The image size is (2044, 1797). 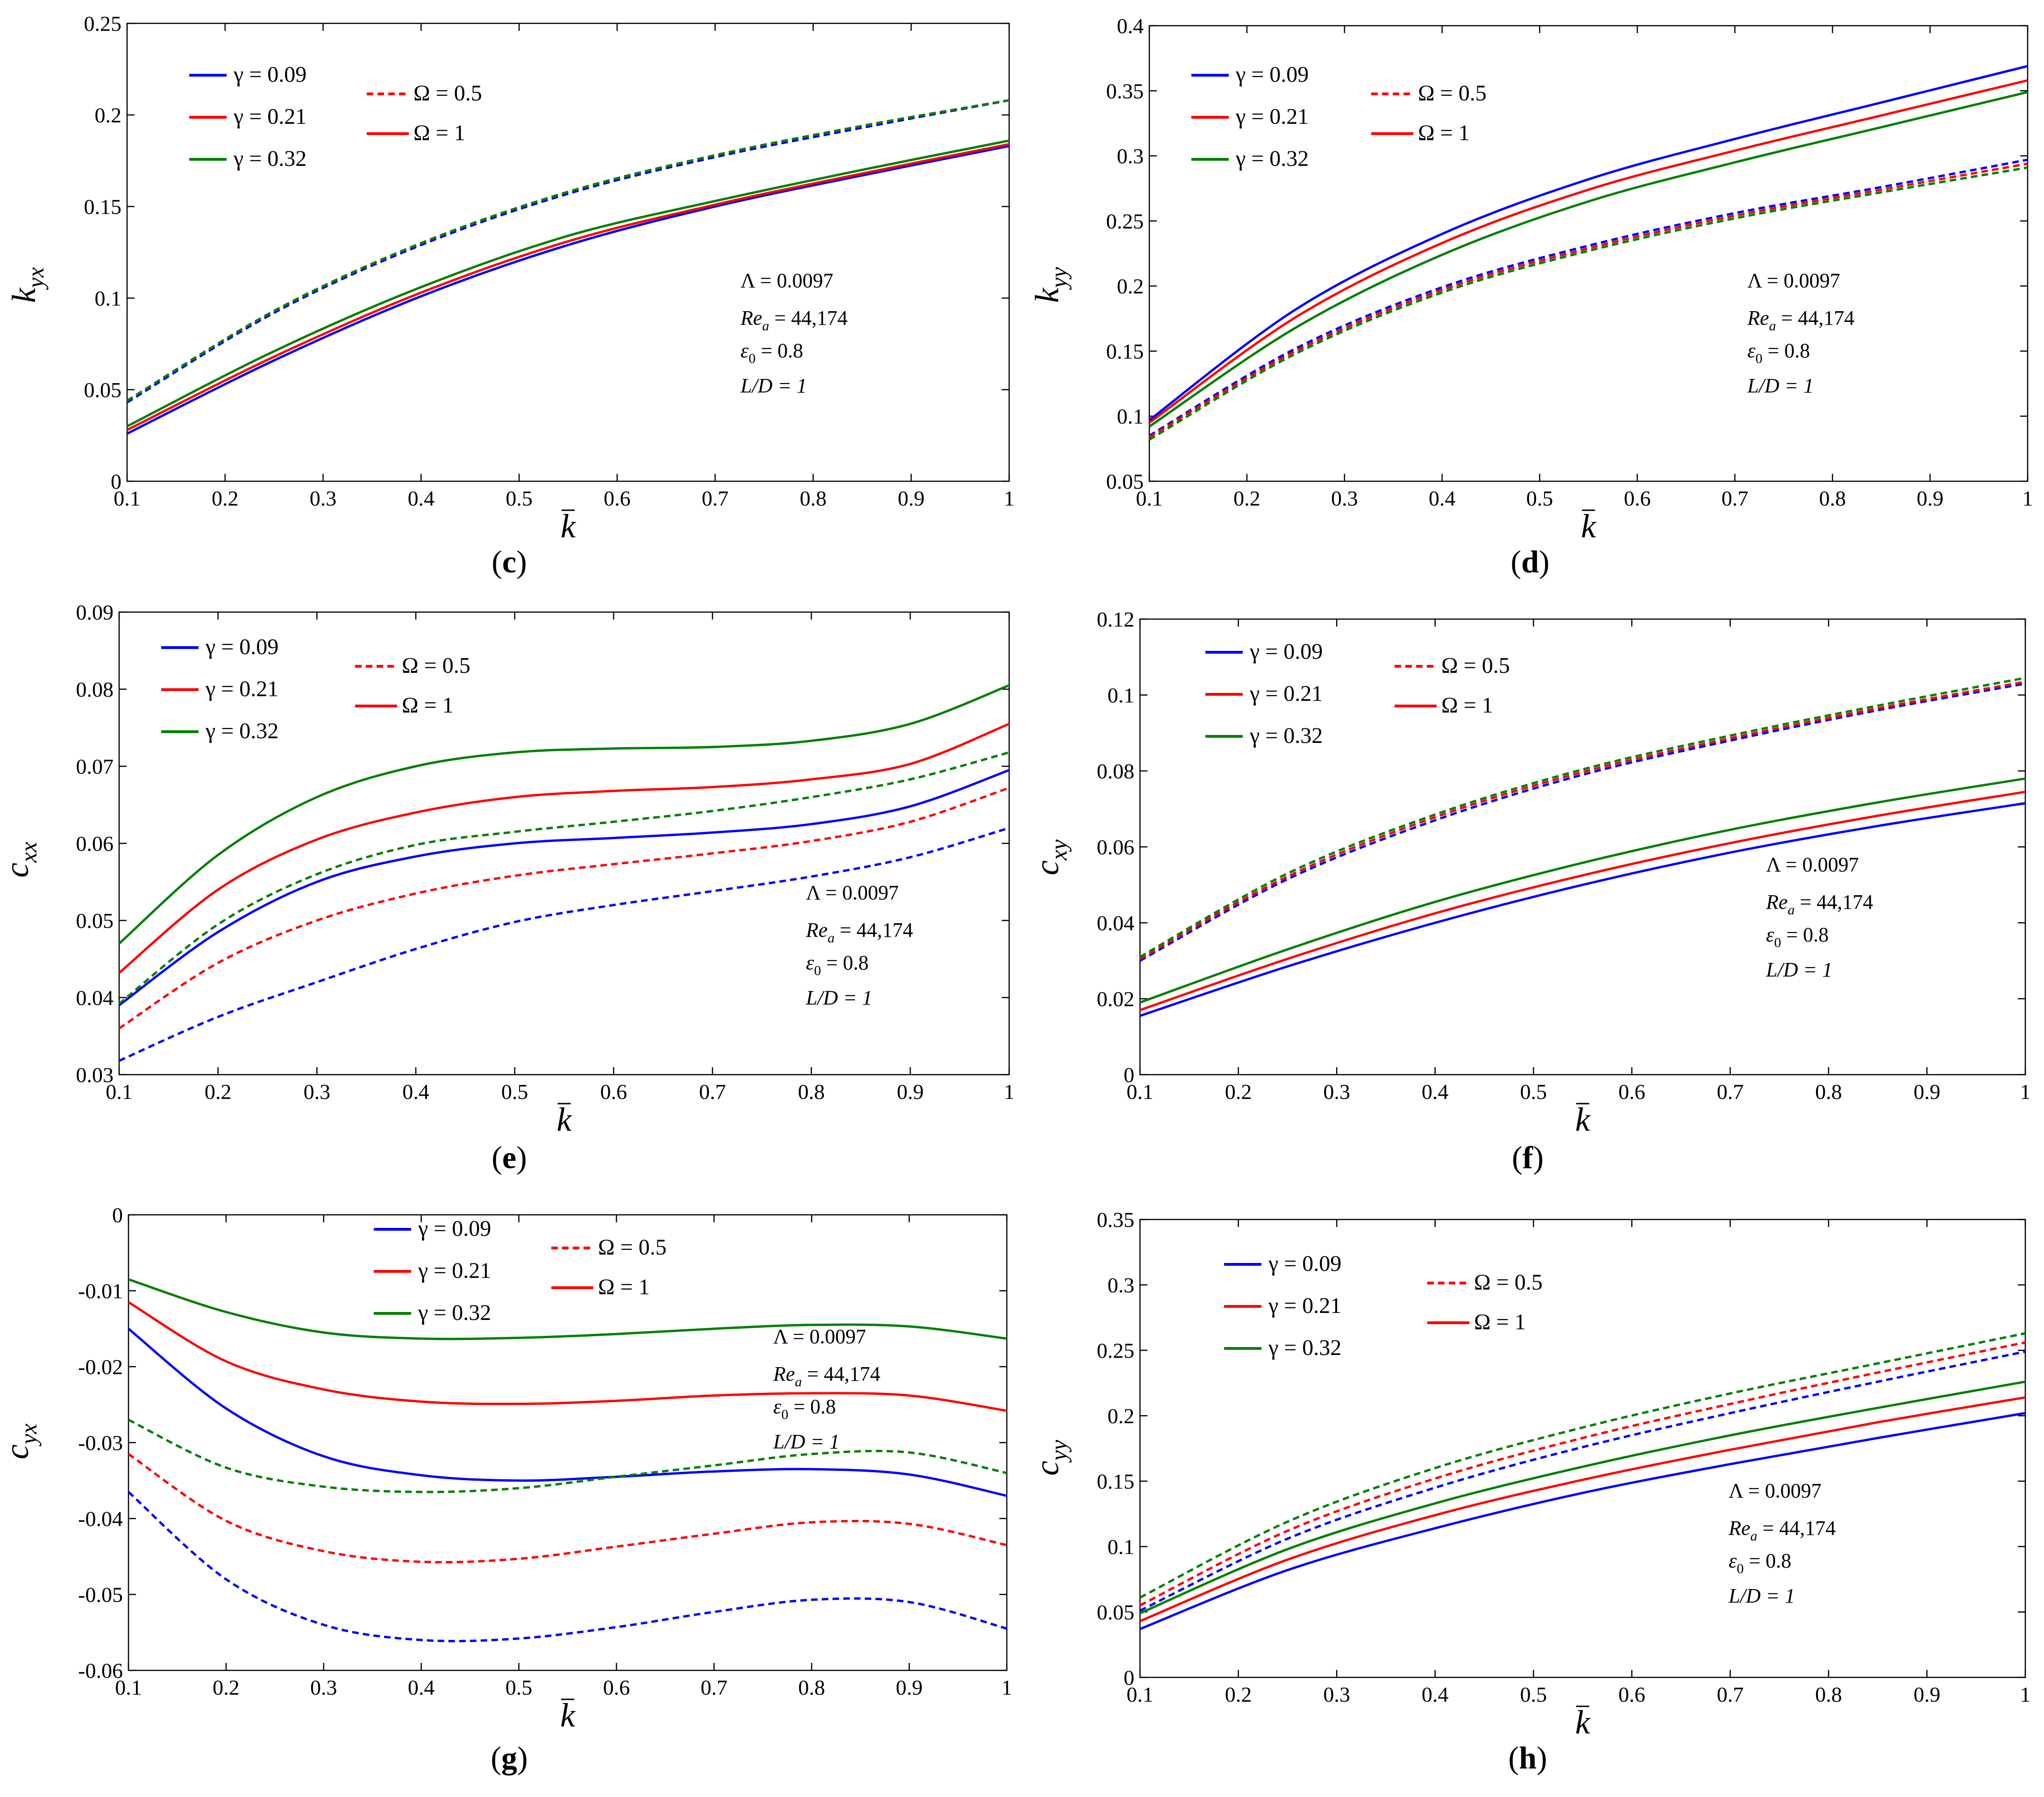 What do you see at coordinates (1125, 351) in the screenshot?
I see `y-tick-label: 0.15` at bounding box center [1125, 351].